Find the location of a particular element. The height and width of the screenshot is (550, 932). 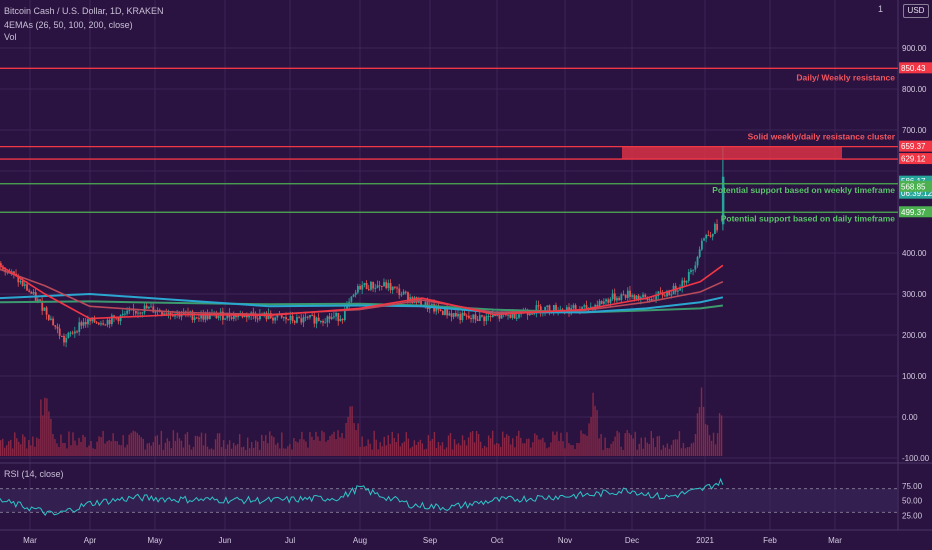

currency-button: USD is located at coordinates (916, 11).